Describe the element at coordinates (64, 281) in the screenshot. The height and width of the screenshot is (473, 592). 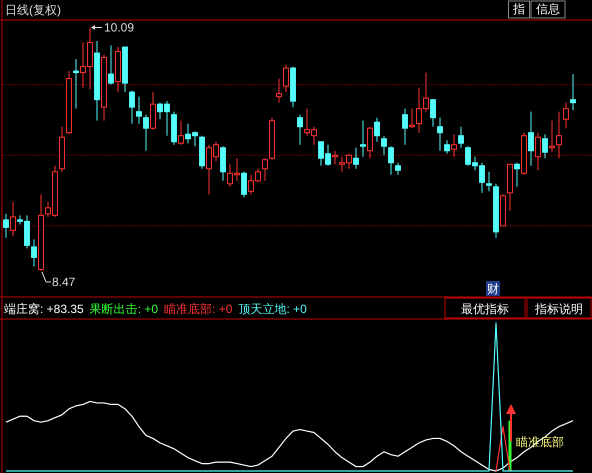
I see `annotation: 8.47` at that location.